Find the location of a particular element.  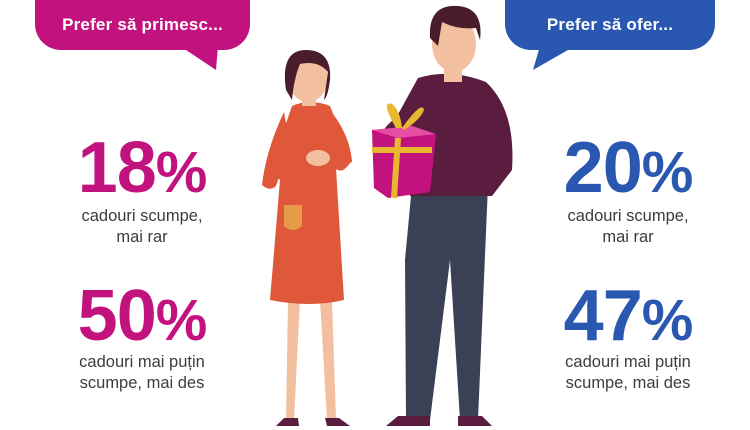

stat-give-expensive-symbol: % is located at coordinates (667, 172).